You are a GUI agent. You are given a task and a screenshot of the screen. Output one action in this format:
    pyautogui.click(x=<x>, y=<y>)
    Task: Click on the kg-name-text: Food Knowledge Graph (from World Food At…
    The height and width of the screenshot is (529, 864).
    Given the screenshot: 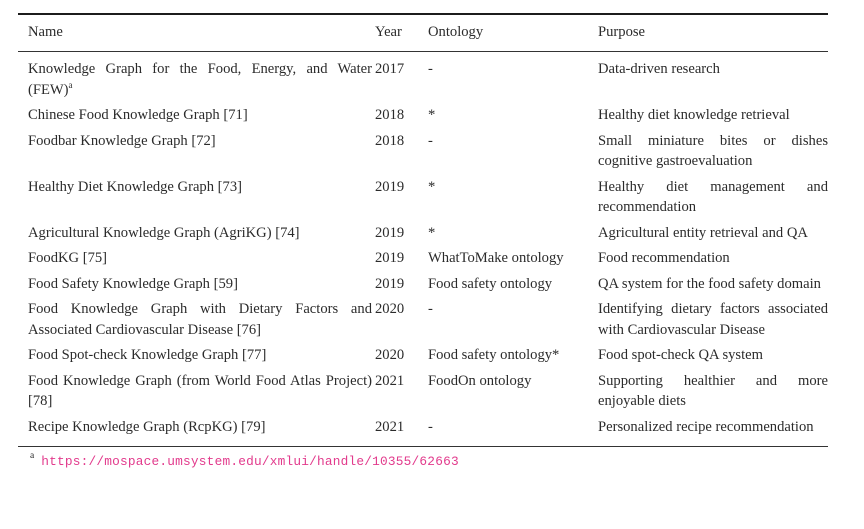 What is the action you would take?
    pyautogui.click(x=200, y=391)
    